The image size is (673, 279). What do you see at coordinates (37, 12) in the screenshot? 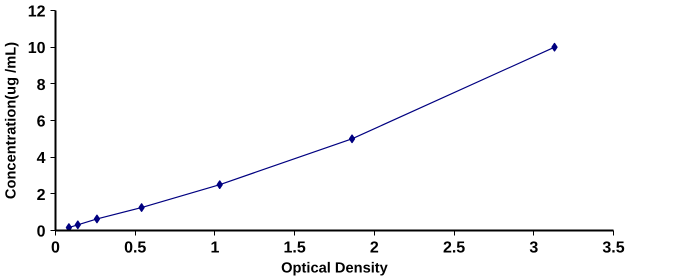
I see `y-tick-label: 12` at bounding box center [37, 12].